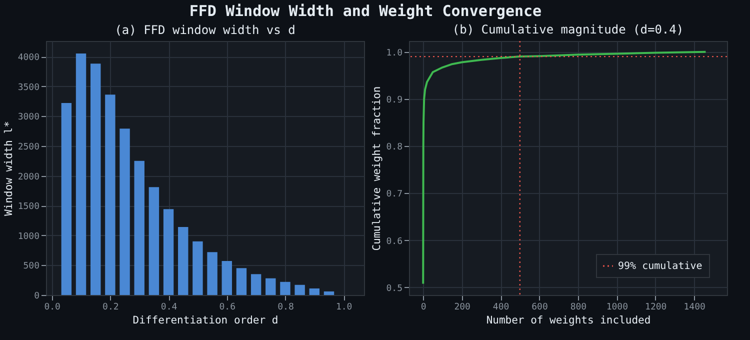 The width and height of the screenshot is (750, 340). Describe the element at coordinates (29, 237) in the screenshot. I see `y-tick-label: 1000` at that location.